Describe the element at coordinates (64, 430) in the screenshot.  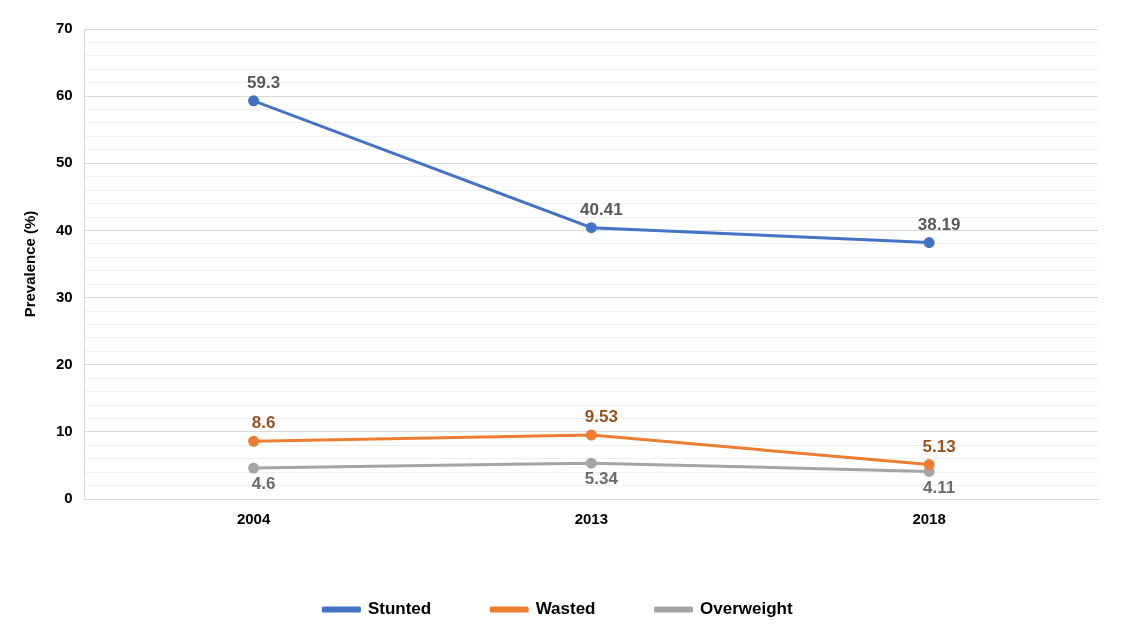
I see `y-tick-label: 10` at that location.